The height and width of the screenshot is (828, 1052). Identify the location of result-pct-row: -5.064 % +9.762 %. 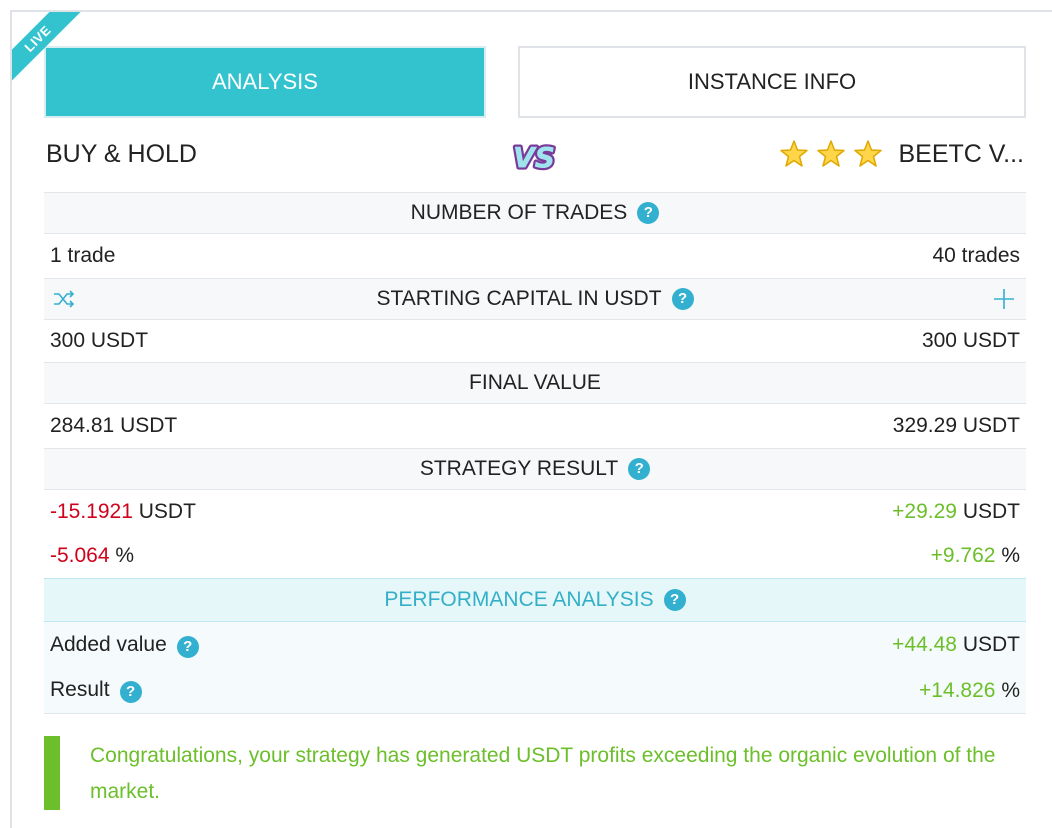
(535, 556).